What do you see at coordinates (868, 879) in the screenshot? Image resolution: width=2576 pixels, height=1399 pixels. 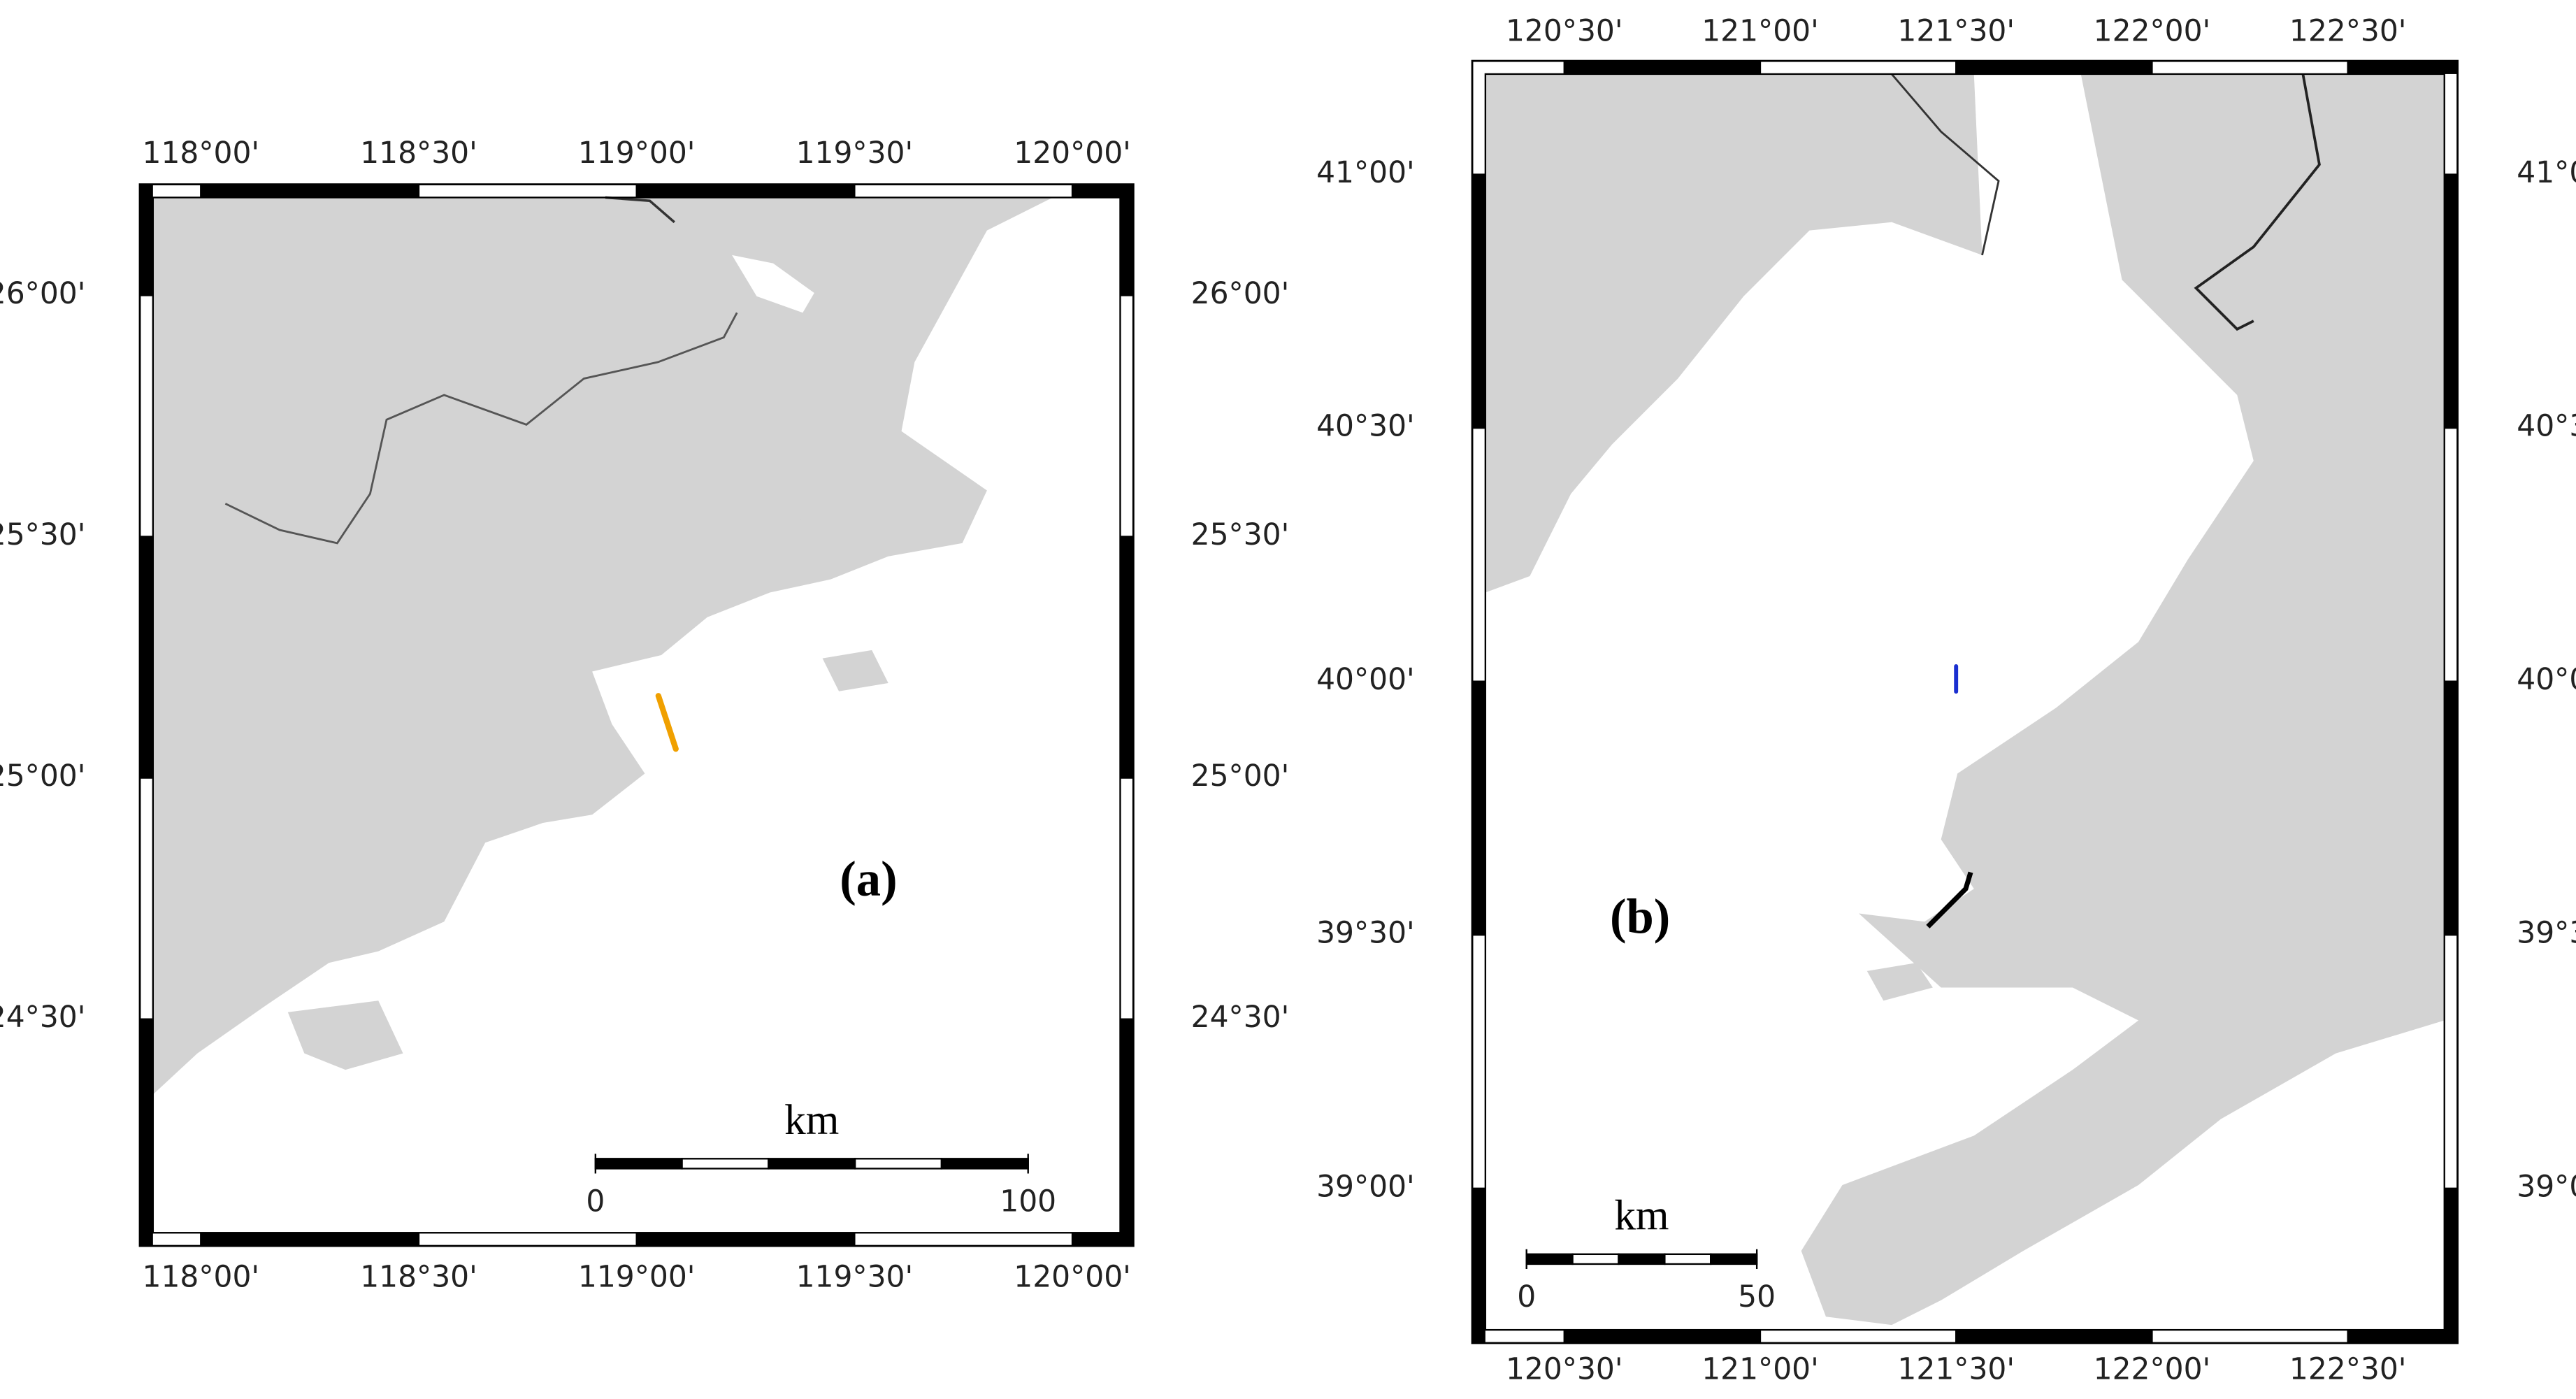 I see `panel-label: (a)` at bounding box center [868, 879].